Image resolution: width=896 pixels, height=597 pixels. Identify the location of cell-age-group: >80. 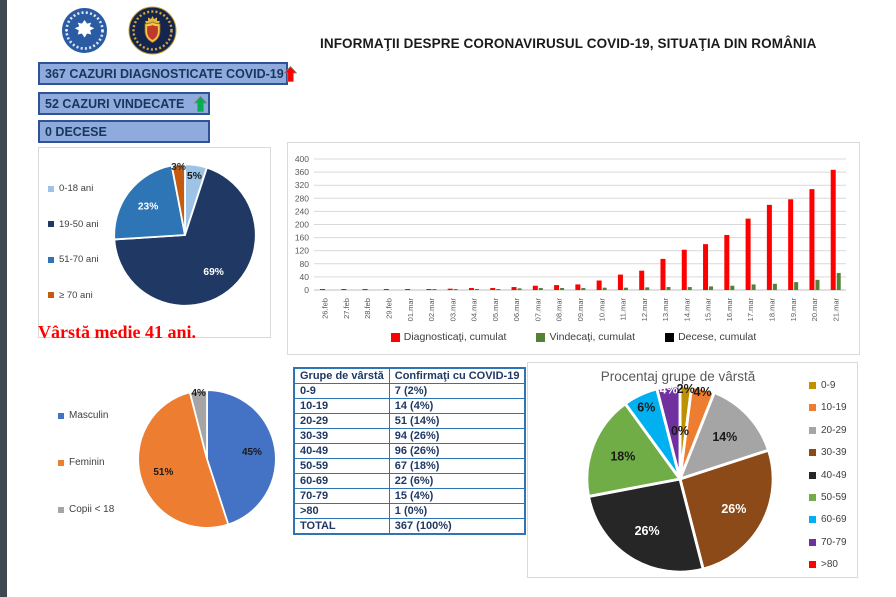
(341, 511).